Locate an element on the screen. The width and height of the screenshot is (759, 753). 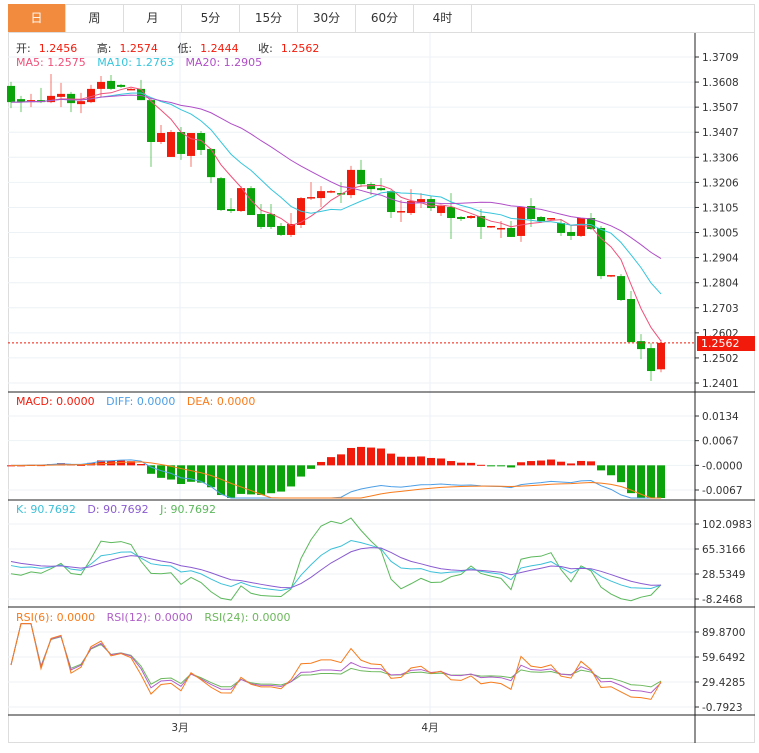
rsi12-value: RSI(12): 0.0000 is located at coordinates (149, 617).